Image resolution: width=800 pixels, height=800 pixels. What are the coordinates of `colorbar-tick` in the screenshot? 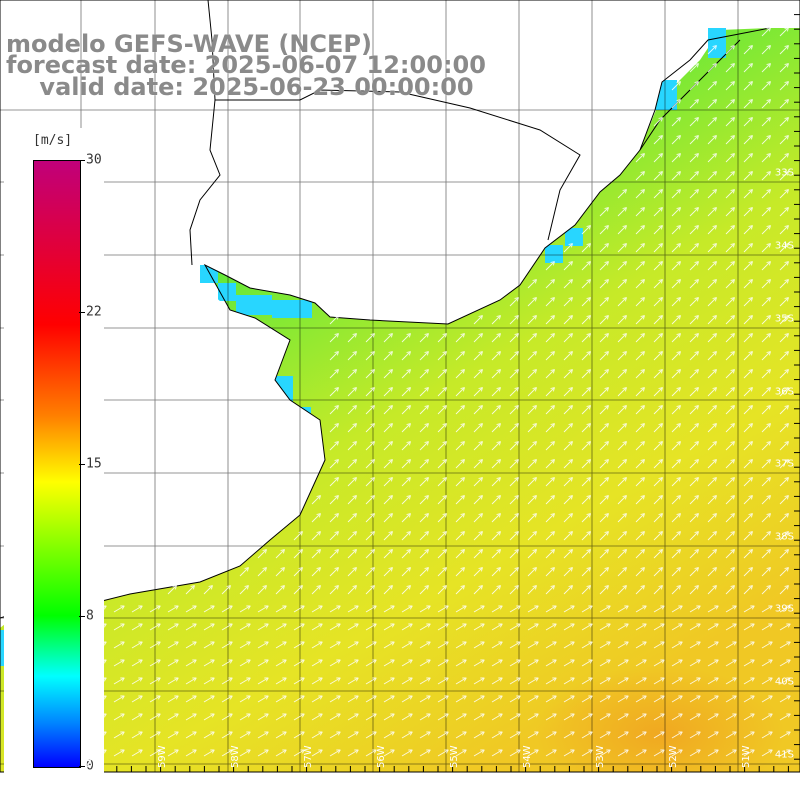 It's located at (82, 312).